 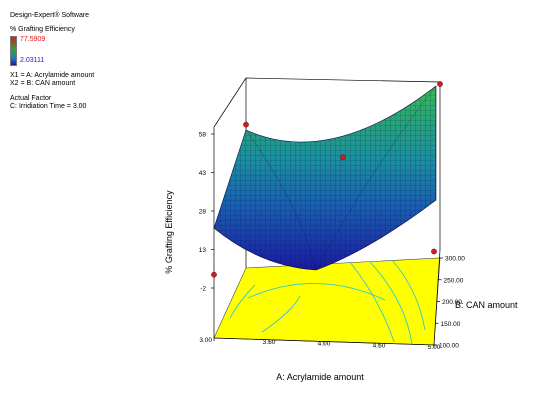 I want to click on y-axis-ticks: 100.00 150.00 200.00 250.00 300.00, so click(x=449, y=303).